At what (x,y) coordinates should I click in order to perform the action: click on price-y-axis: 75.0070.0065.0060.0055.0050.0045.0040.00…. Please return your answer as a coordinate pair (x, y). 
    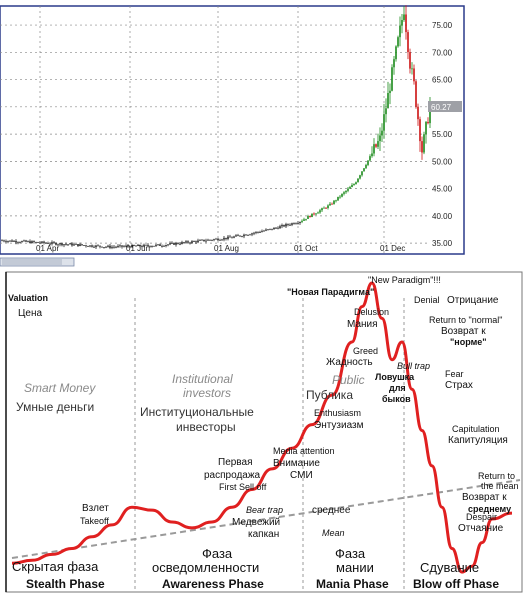
    Looking at the image, I should click on (442, 134).